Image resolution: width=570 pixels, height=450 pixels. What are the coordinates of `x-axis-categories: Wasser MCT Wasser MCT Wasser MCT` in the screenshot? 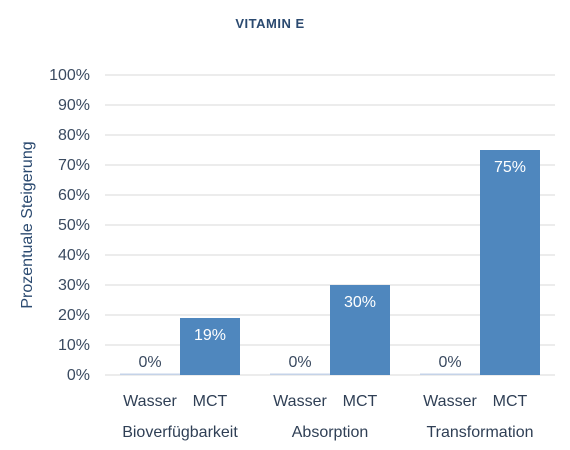 It's located at (325, 401).